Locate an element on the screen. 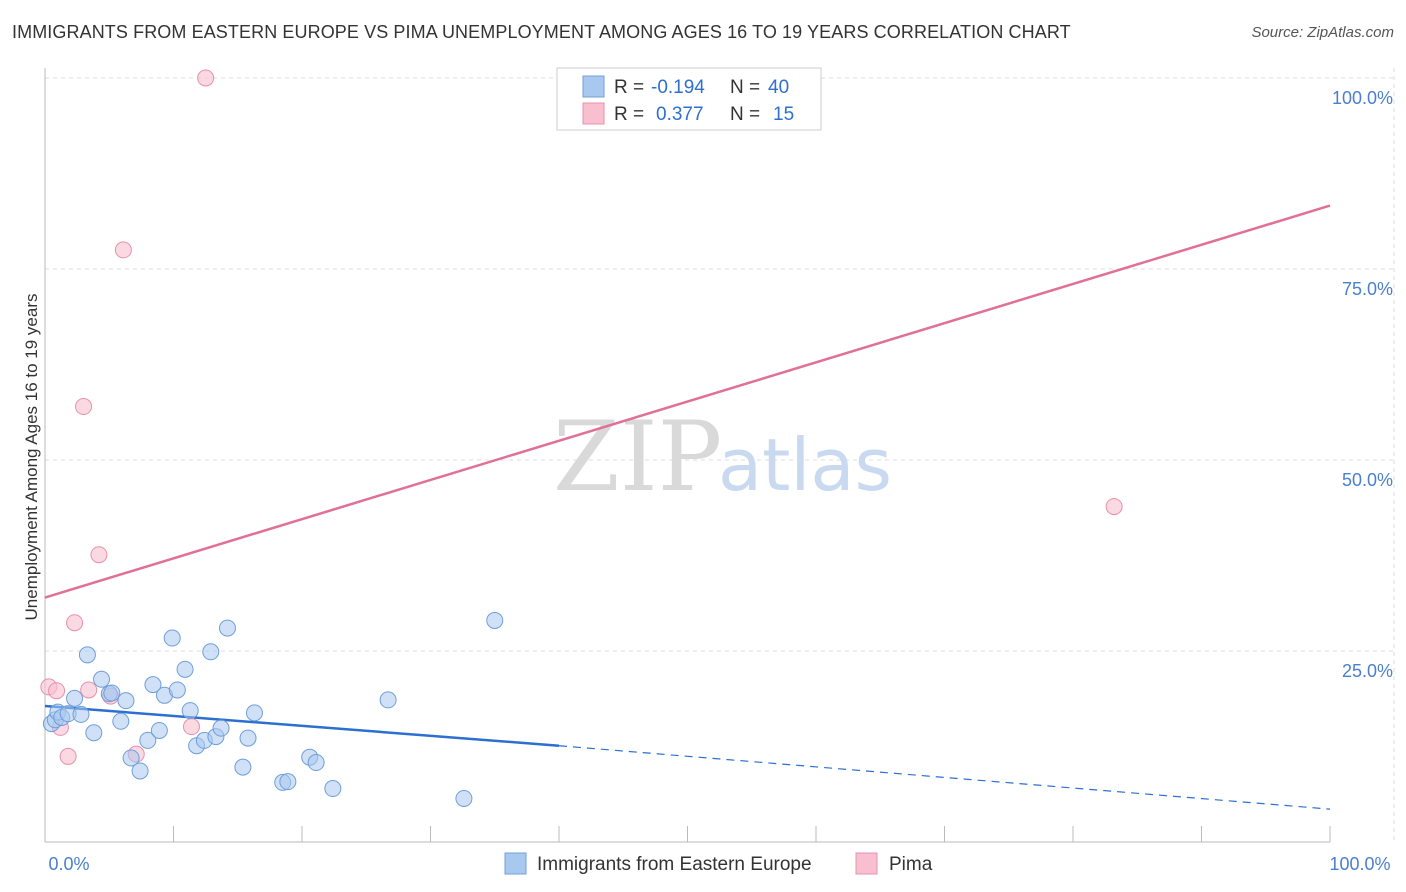 This screenshot has width=1406, height=892. source-label: Source: ZipAtlas.com is located at coordinates (1322, 32).